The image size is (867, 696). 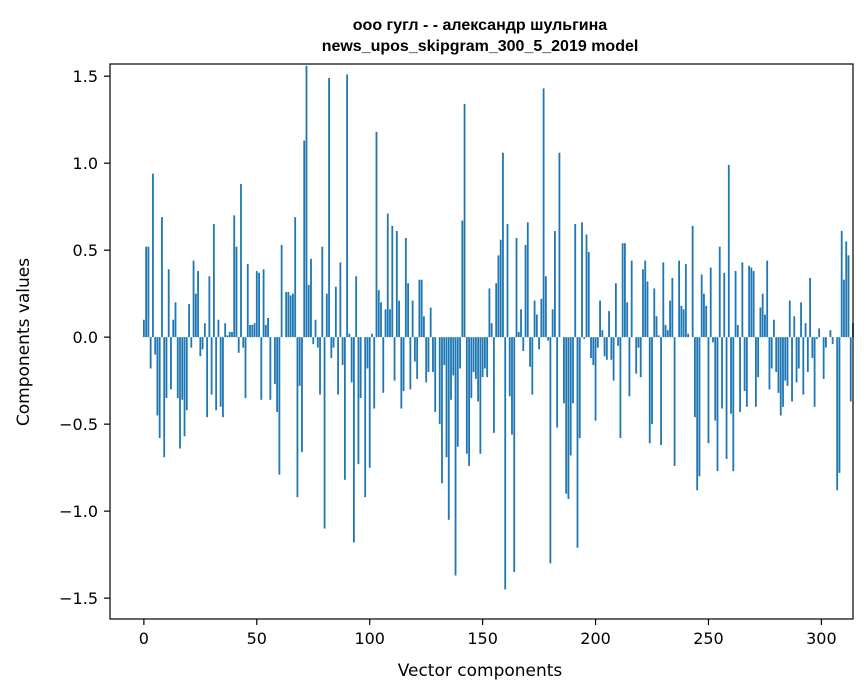 What do you see at coordinates (595, 638) in the screenshot?
I see `x-tick-label: 200` at bounding box center [595, 638].